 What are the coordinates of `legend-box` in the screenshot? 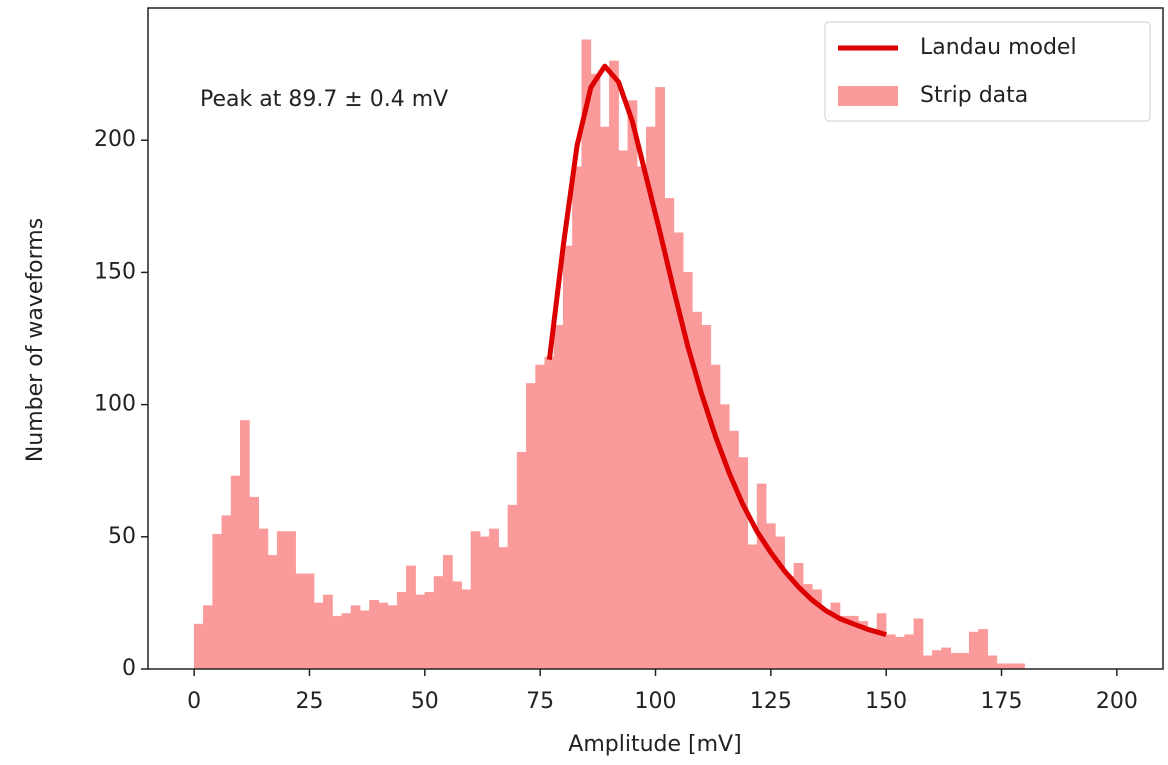 It's located at (987, 71).